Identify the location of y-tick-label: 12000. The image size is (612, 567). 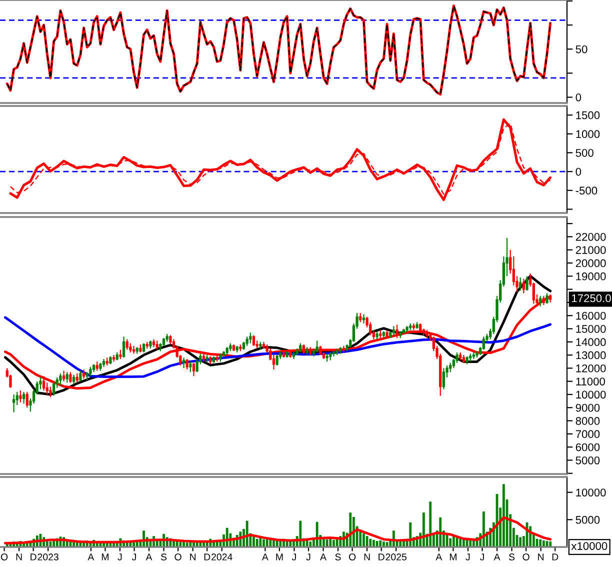
(591, 368).